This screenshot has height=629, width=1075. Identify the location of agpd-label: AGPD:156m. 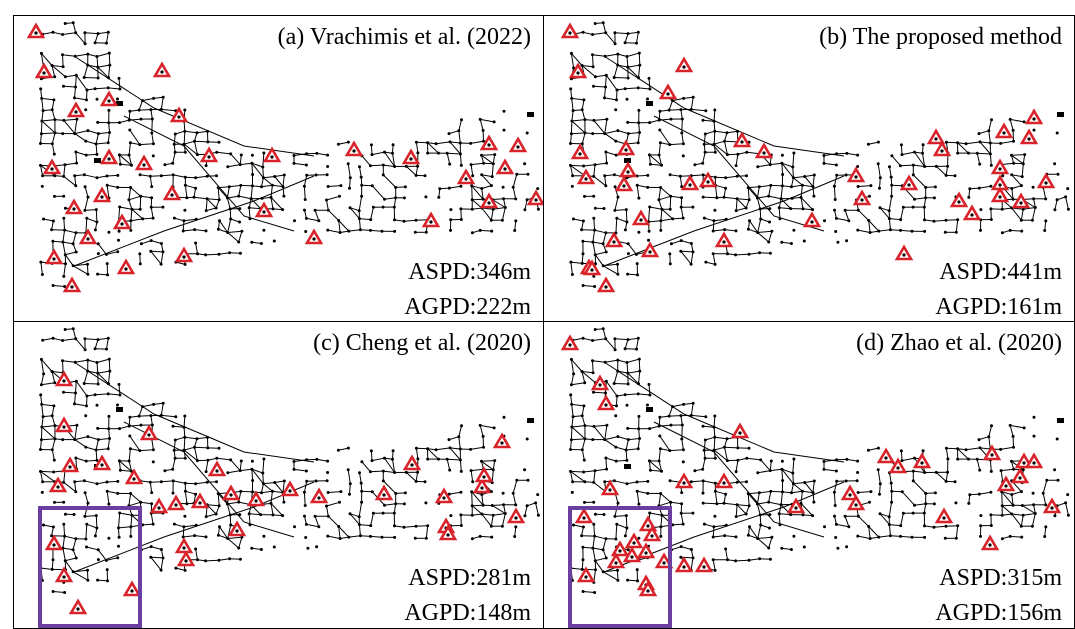
(998, 613).